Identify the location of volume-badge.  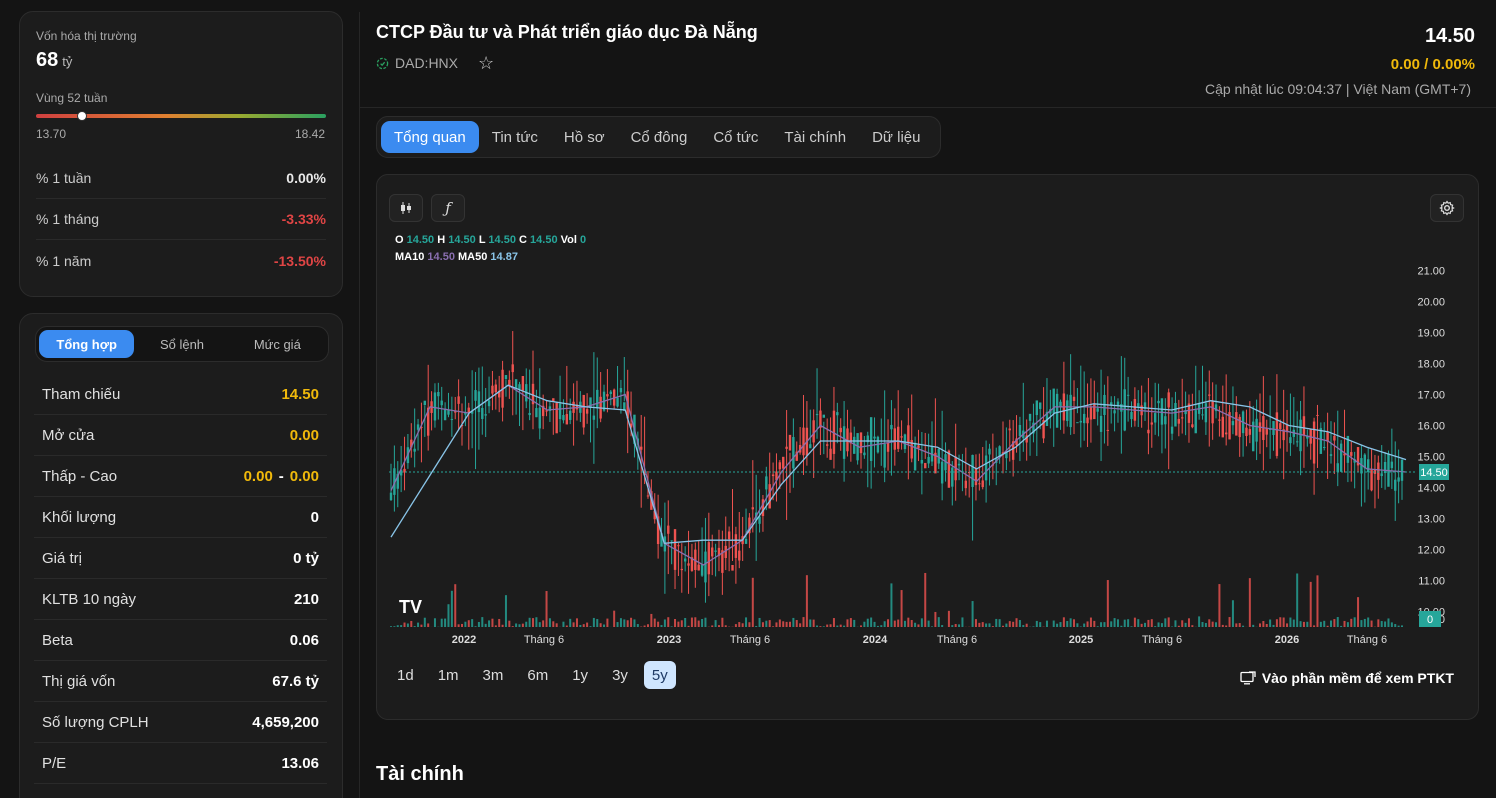
(1430, 619).